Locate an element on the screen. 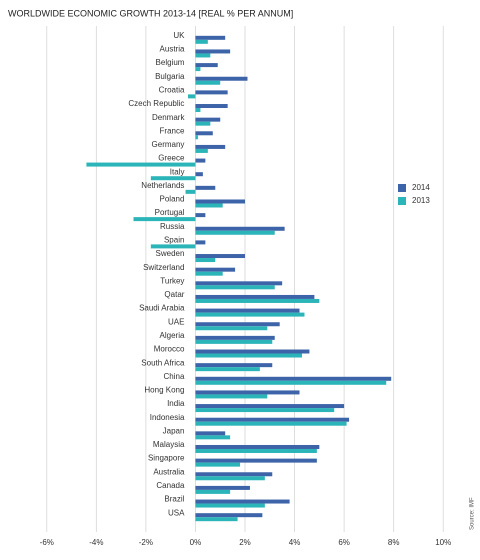  y-tick-label: Austria is located at coordinates (172, 49).